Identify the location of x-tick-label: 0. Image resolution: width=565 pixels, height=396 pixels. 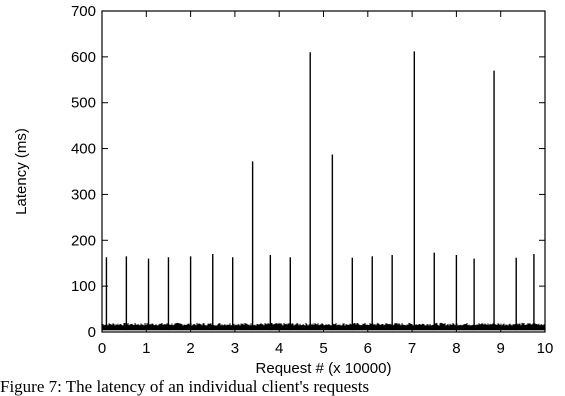
(102, 348).